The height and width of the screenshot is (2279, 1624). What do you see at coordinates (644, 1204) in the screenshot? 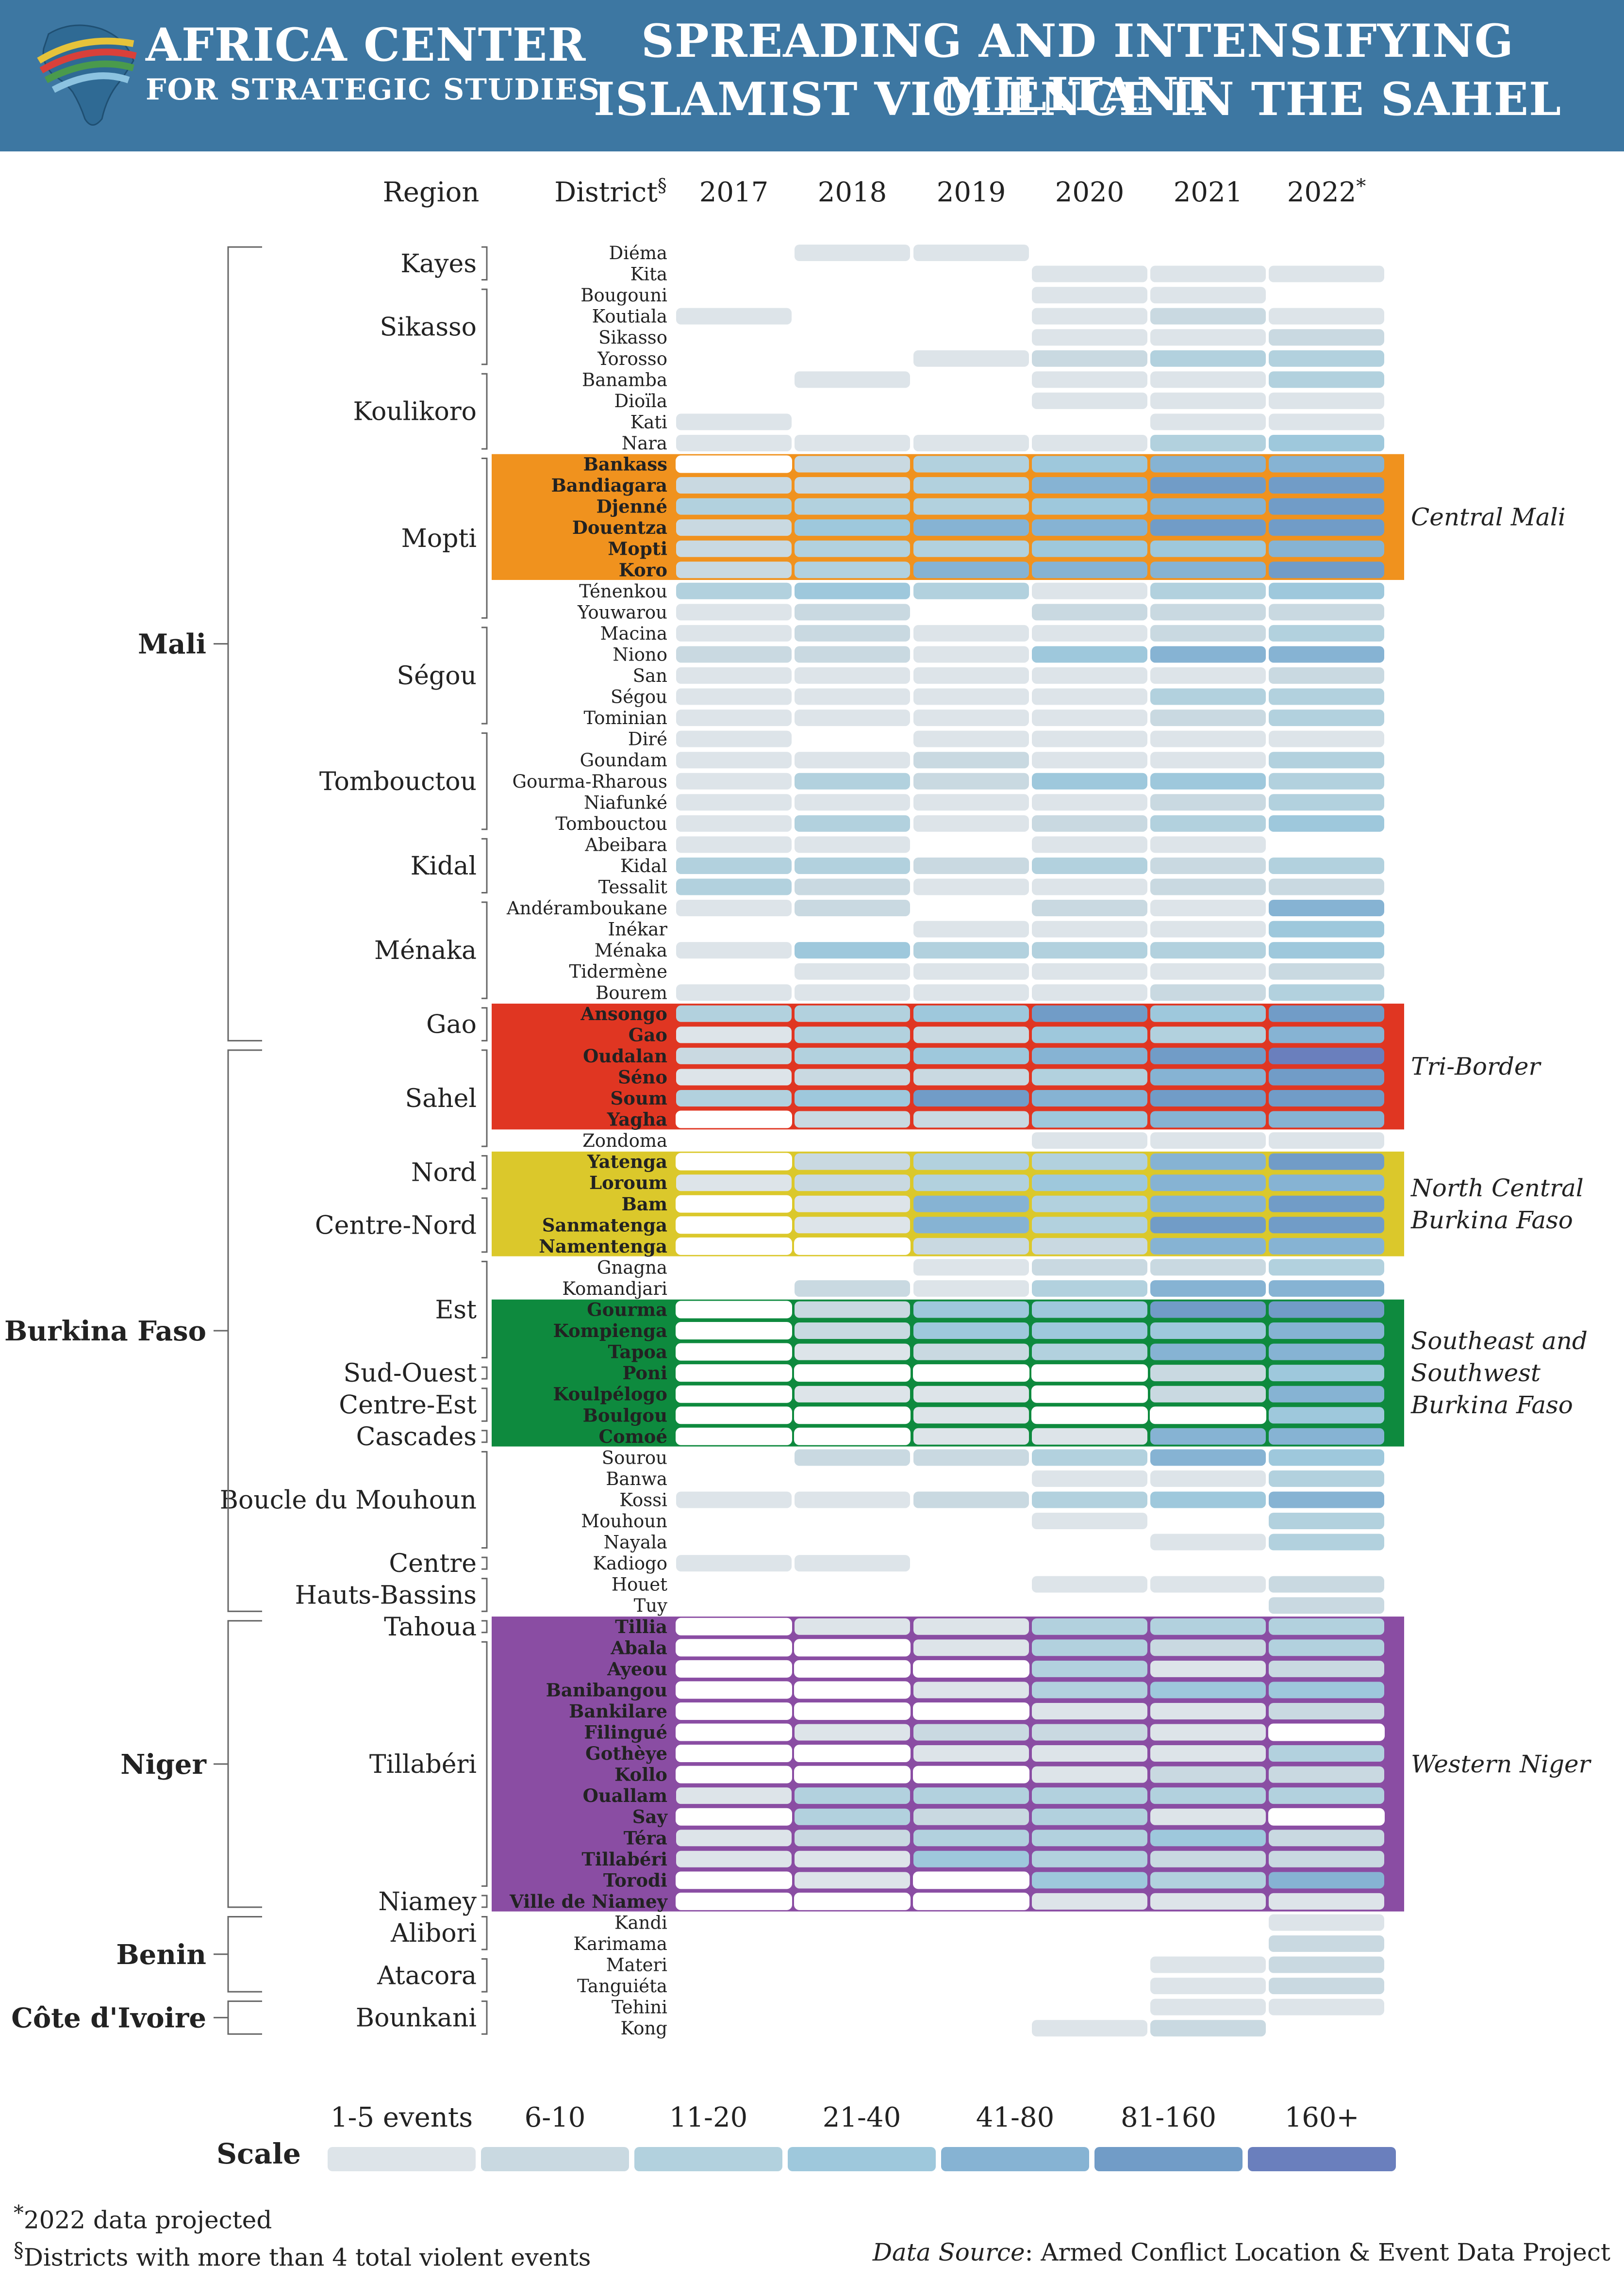
I see `district-label: Bam` at bounding box center [644, 1204].